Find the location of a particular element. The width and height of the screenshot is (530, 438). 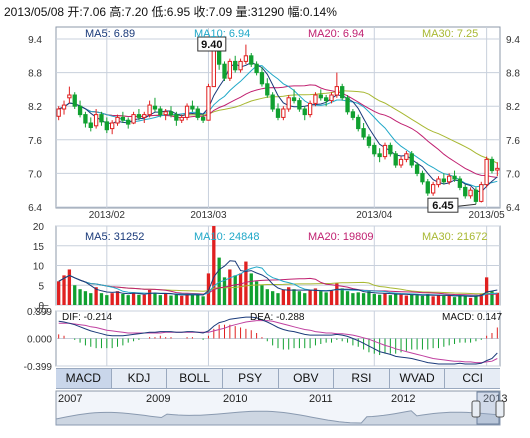

volume-unit-label: x万 is located at coordinates (41, 310).